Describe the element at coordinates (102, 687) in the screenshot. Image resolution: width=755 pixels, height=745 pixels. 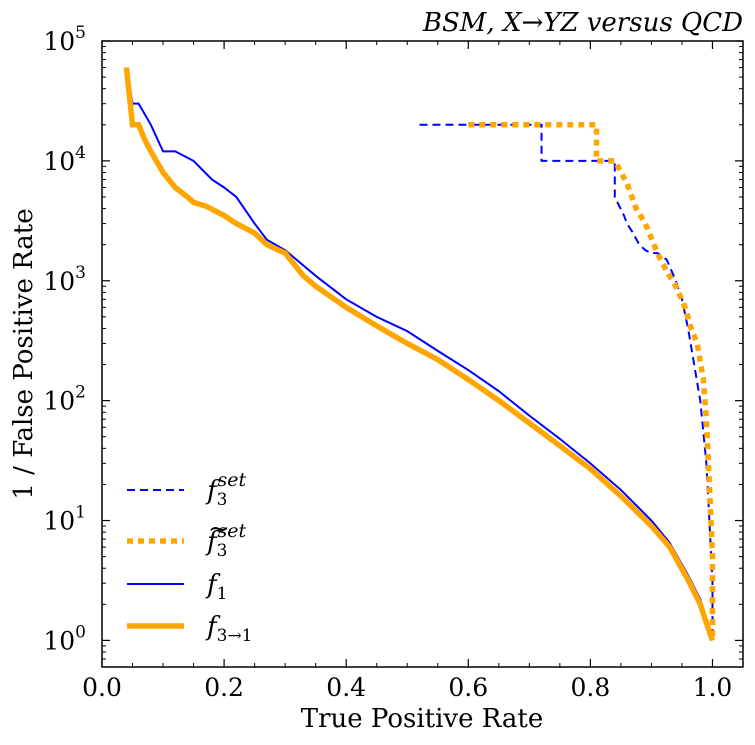
I see `x-tick-label: 0.0` at that location.